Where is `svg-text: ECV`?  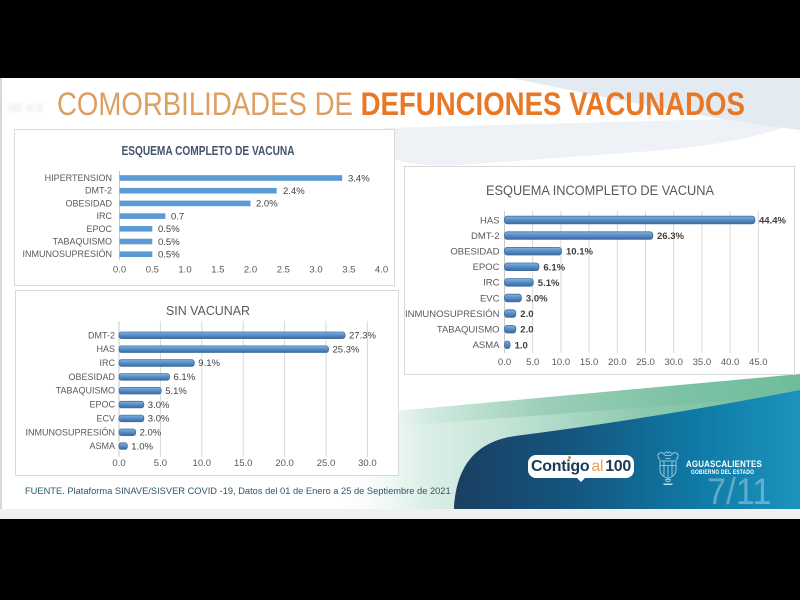
svg-text: ECV is located at coordinates (105, 418).